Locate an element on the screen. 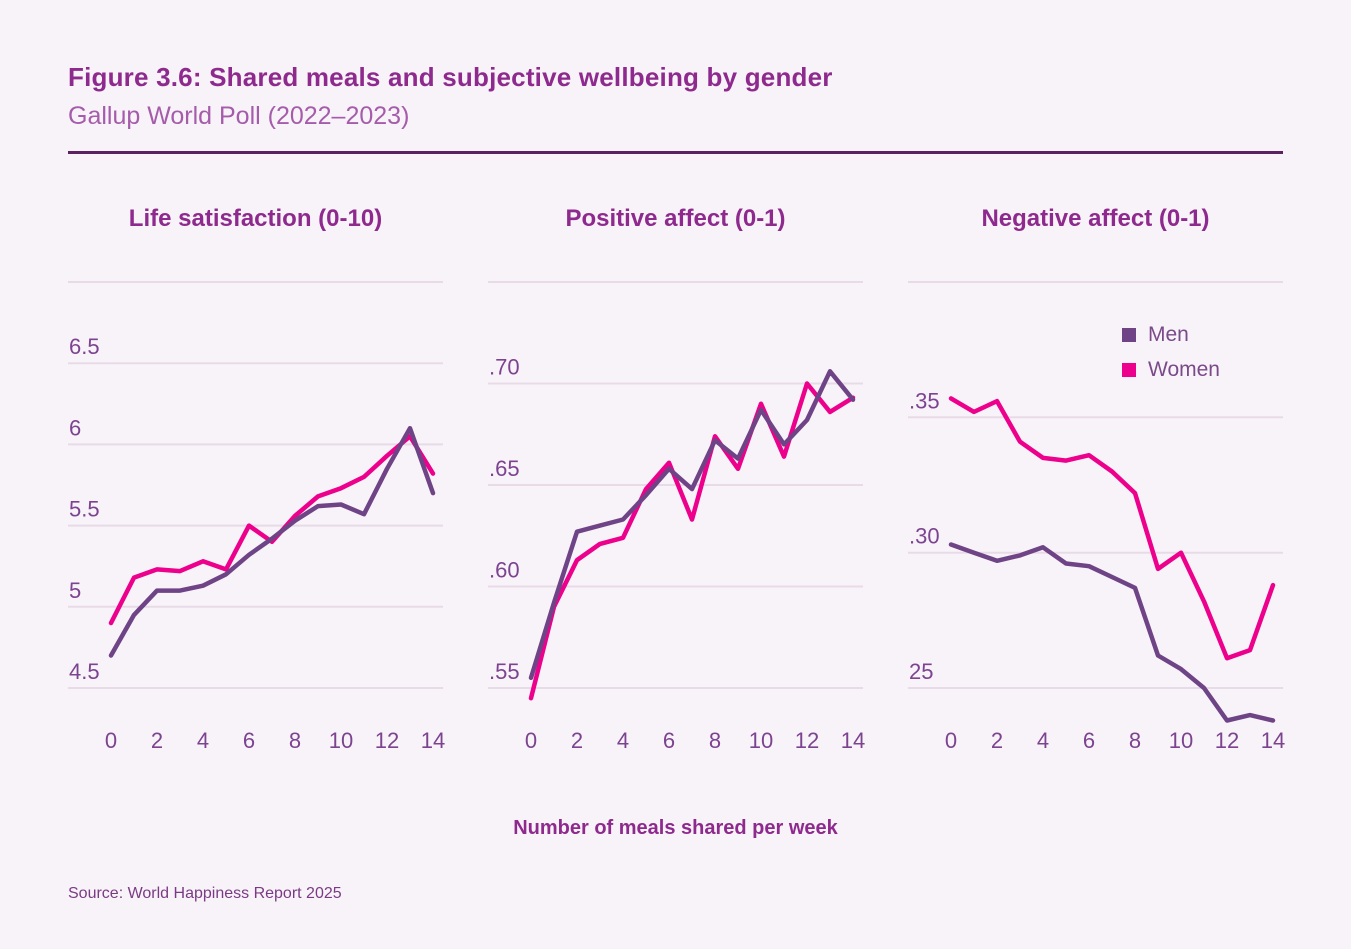 This screenshot has width=1351, height=949. source-note: Source: World Happiness Report 2025 is located at coordinates (205, 893).